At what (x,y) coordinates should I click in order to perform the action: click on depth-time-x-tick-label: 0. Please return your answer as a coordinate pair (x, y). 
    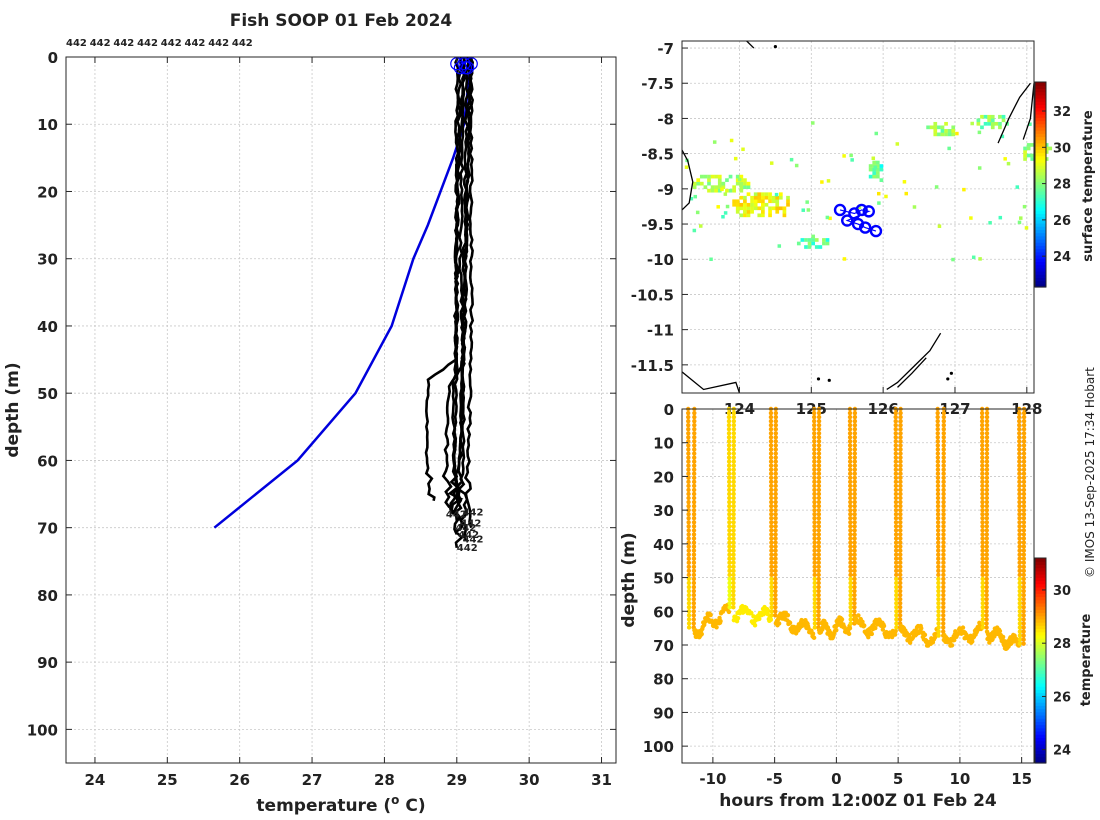
    Looking at the image, I should click on (836, 779).